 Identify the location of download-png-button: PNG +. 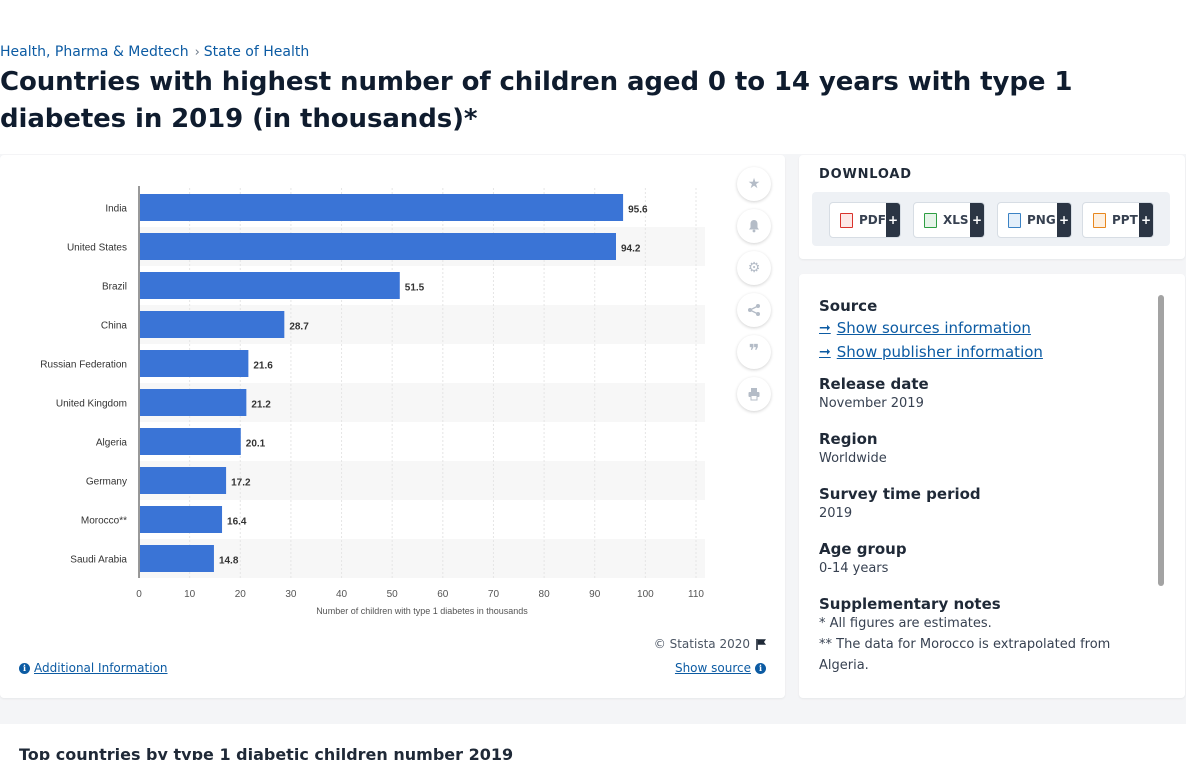
(1034, 220).